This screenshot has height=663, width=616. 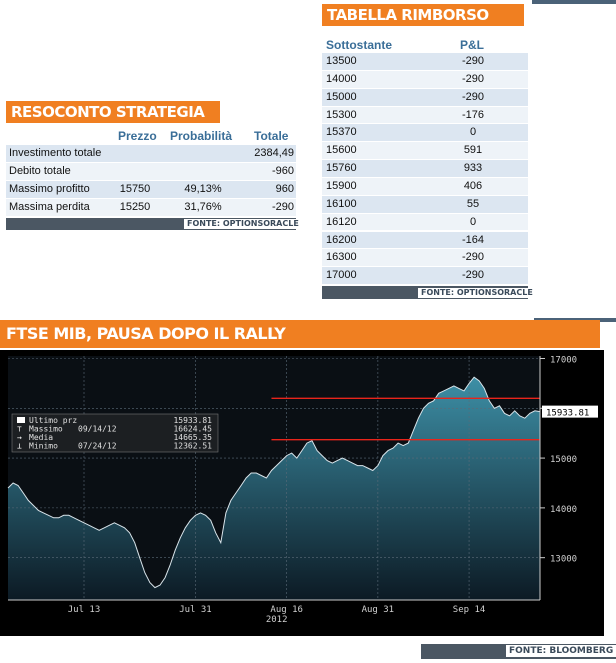 What do you see at coordinates (19, 429) in the screenshot?
I see `legend-high-icon: ⊤` at bounding box center [19, 429].